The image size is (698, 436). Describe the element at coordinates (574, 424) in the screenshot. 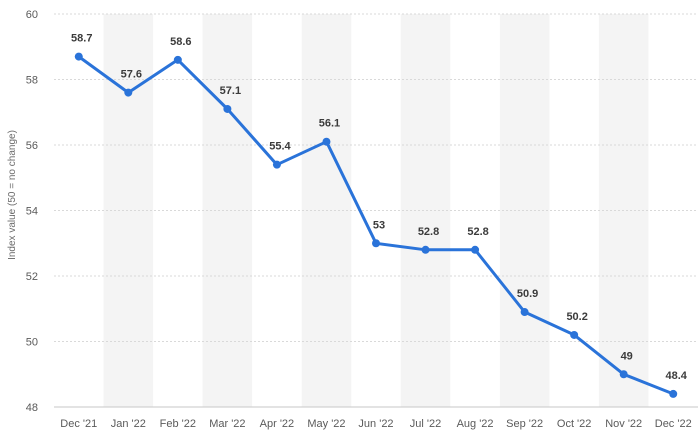

I see `x-tick-label: Oct '22` at that location.